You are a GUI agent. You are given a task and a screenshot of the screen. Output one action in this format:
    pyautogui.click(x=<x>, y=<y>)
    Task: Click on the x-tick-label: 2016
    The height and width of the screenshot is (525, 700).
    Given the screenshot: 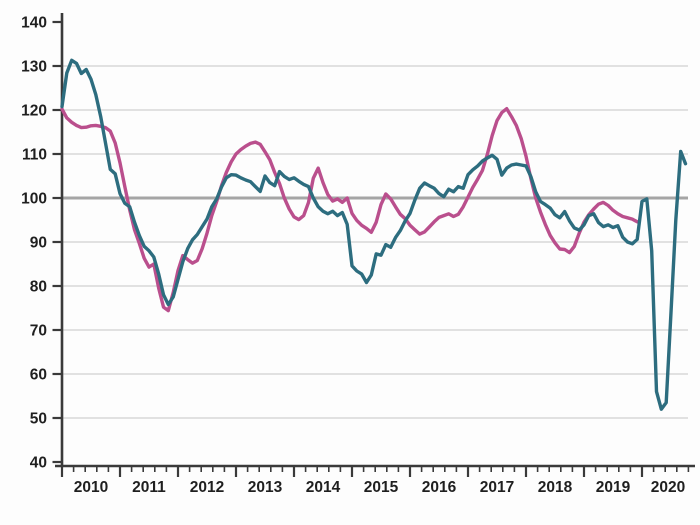 What is the action you would take?
    pyautogui.click(x=439, y=487)
    